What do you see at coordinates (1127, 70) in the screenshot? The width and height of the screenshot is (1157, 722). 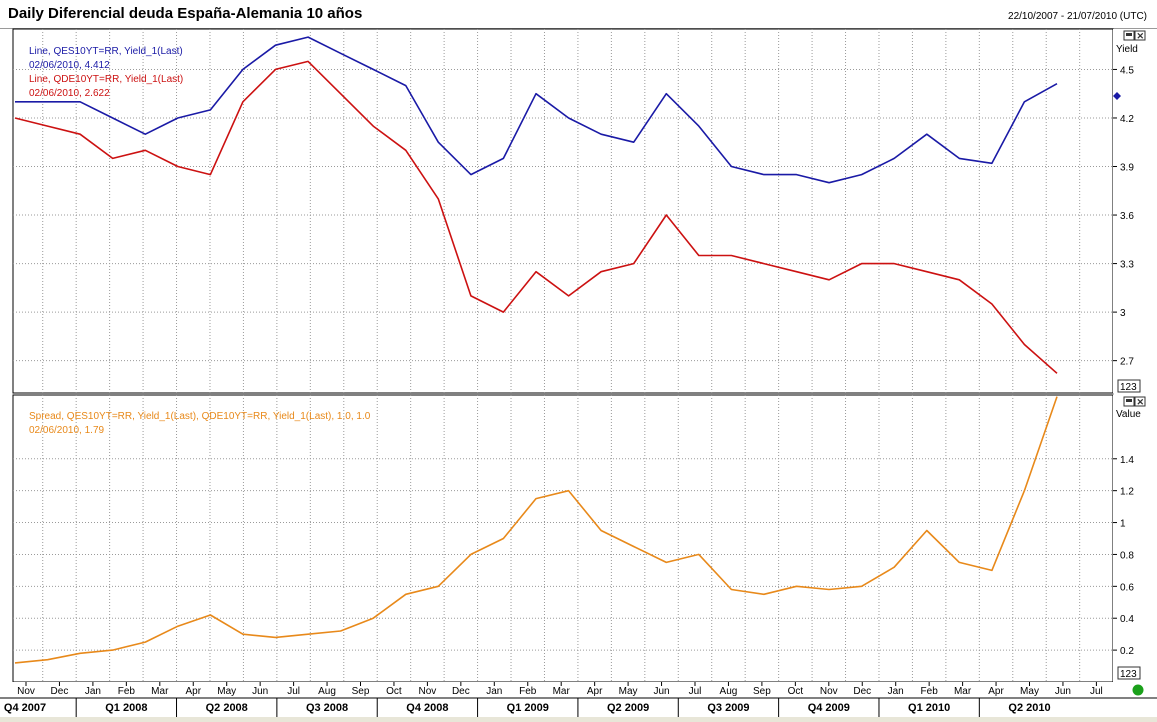 I see `y-tick-label: 4.5` at bounding box center [1127, 70].